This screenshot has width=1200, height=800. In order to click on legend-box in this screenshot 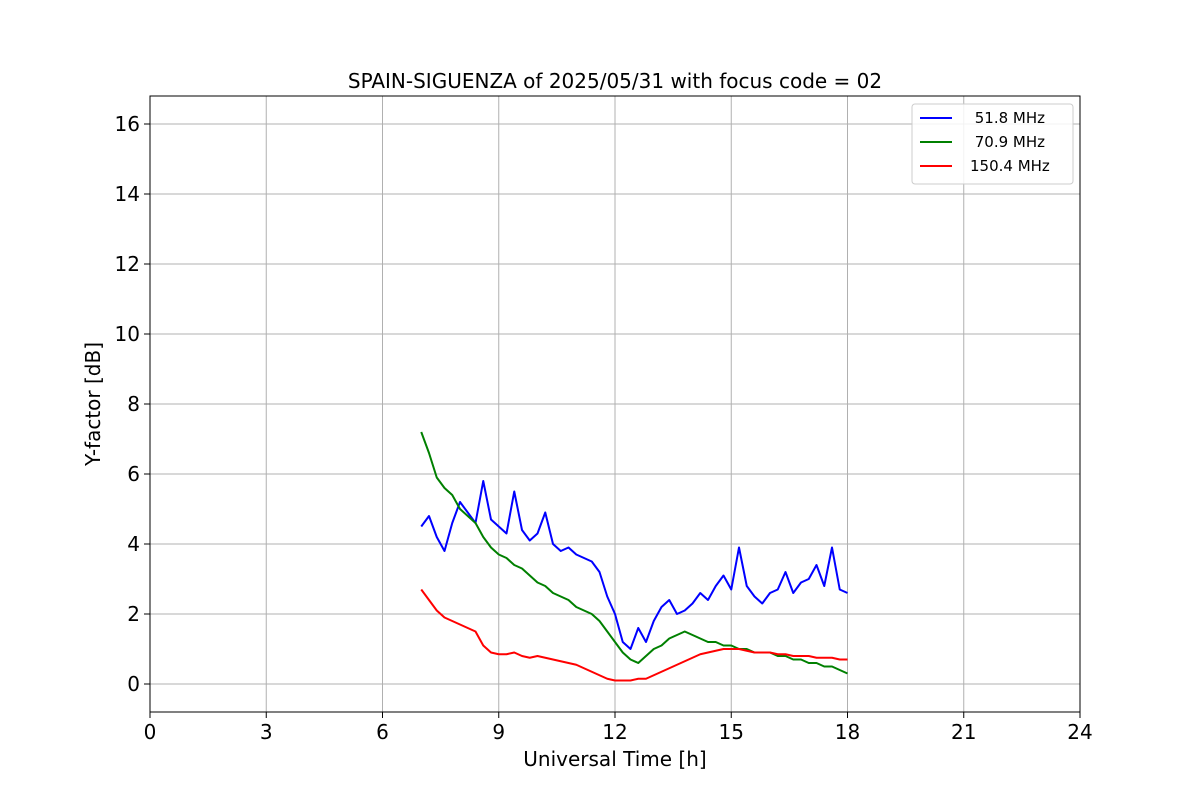, I will do `click(992, 144)`.